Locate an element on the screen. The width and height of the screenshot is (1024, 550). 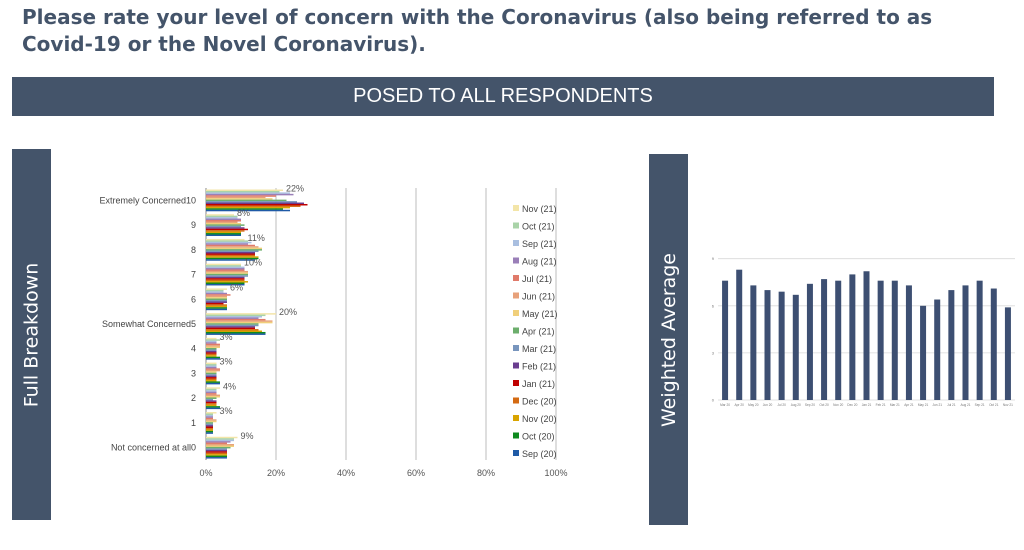
x-tick-label: Apr 20 is located at coordinates (740, 405).